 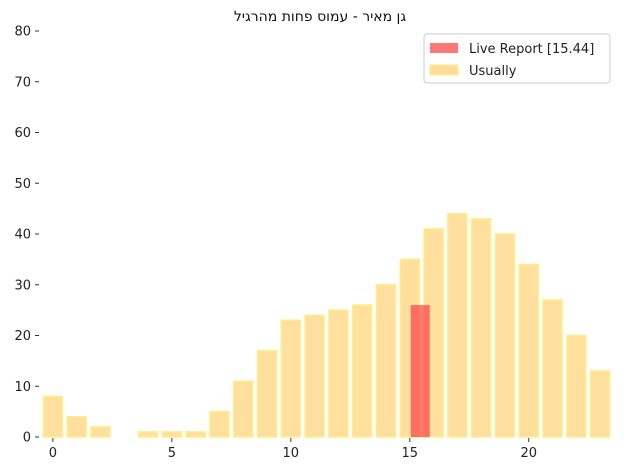 I want to click on live-bar, so click(x=420, y=371).